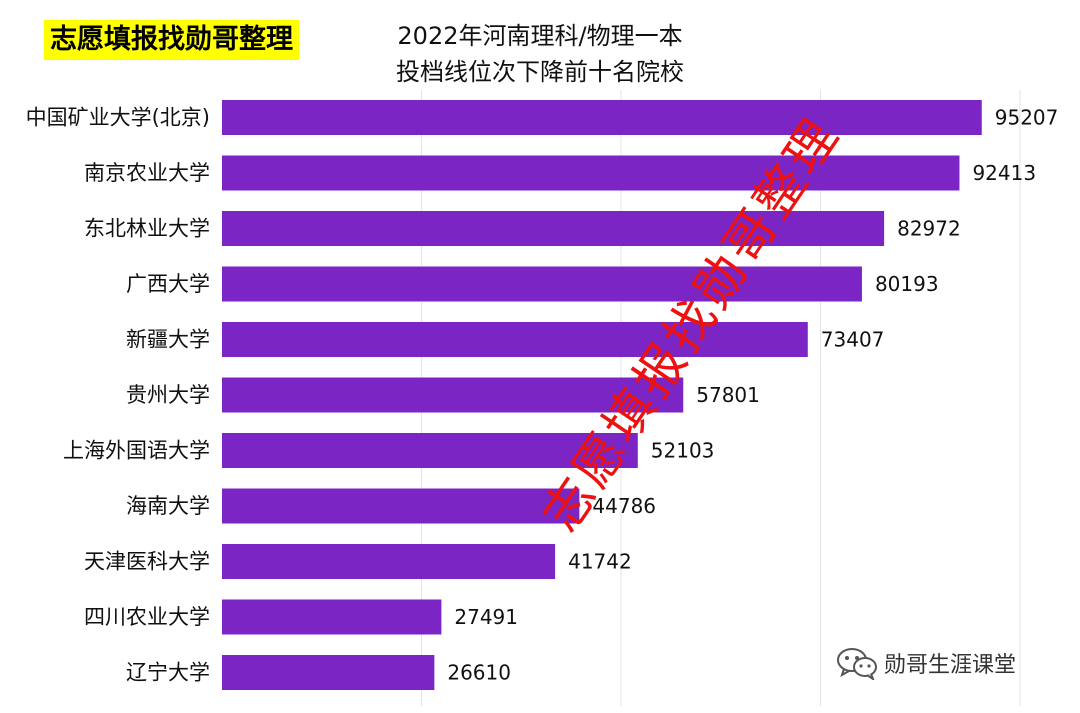 This screenshot has width=1080, height=713. I want to click on data-label: 82972, so click(929, 229).